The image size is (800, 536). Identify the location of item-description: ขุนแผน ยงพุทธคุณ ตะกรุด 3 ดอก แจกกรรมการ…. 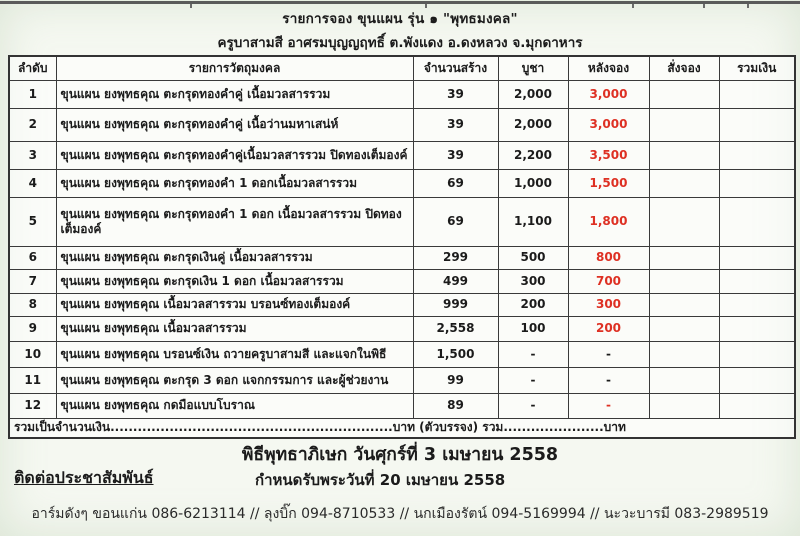
(234, 380).